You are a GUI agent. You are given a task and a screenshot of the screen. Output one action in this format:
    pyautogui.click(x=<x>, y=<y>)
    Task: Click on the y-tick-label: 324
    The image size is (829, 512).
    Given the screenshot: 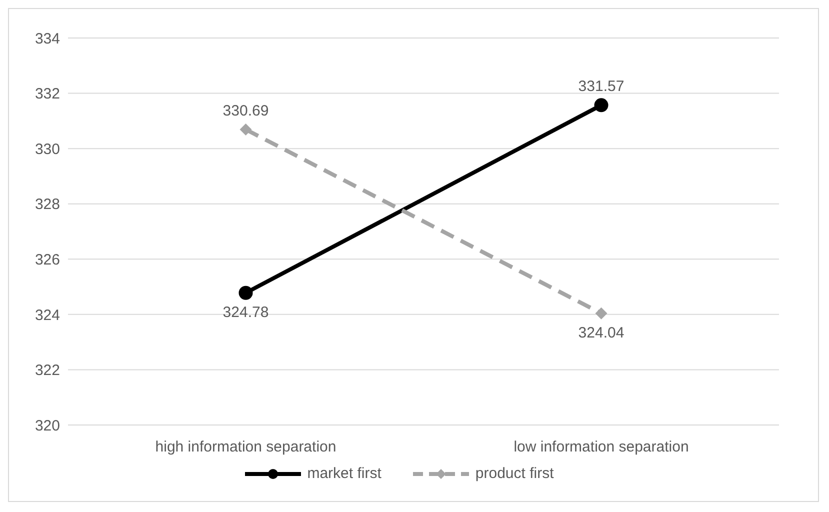 What is the action you would take?
    pyautogui.click(x=47, y=315)
    